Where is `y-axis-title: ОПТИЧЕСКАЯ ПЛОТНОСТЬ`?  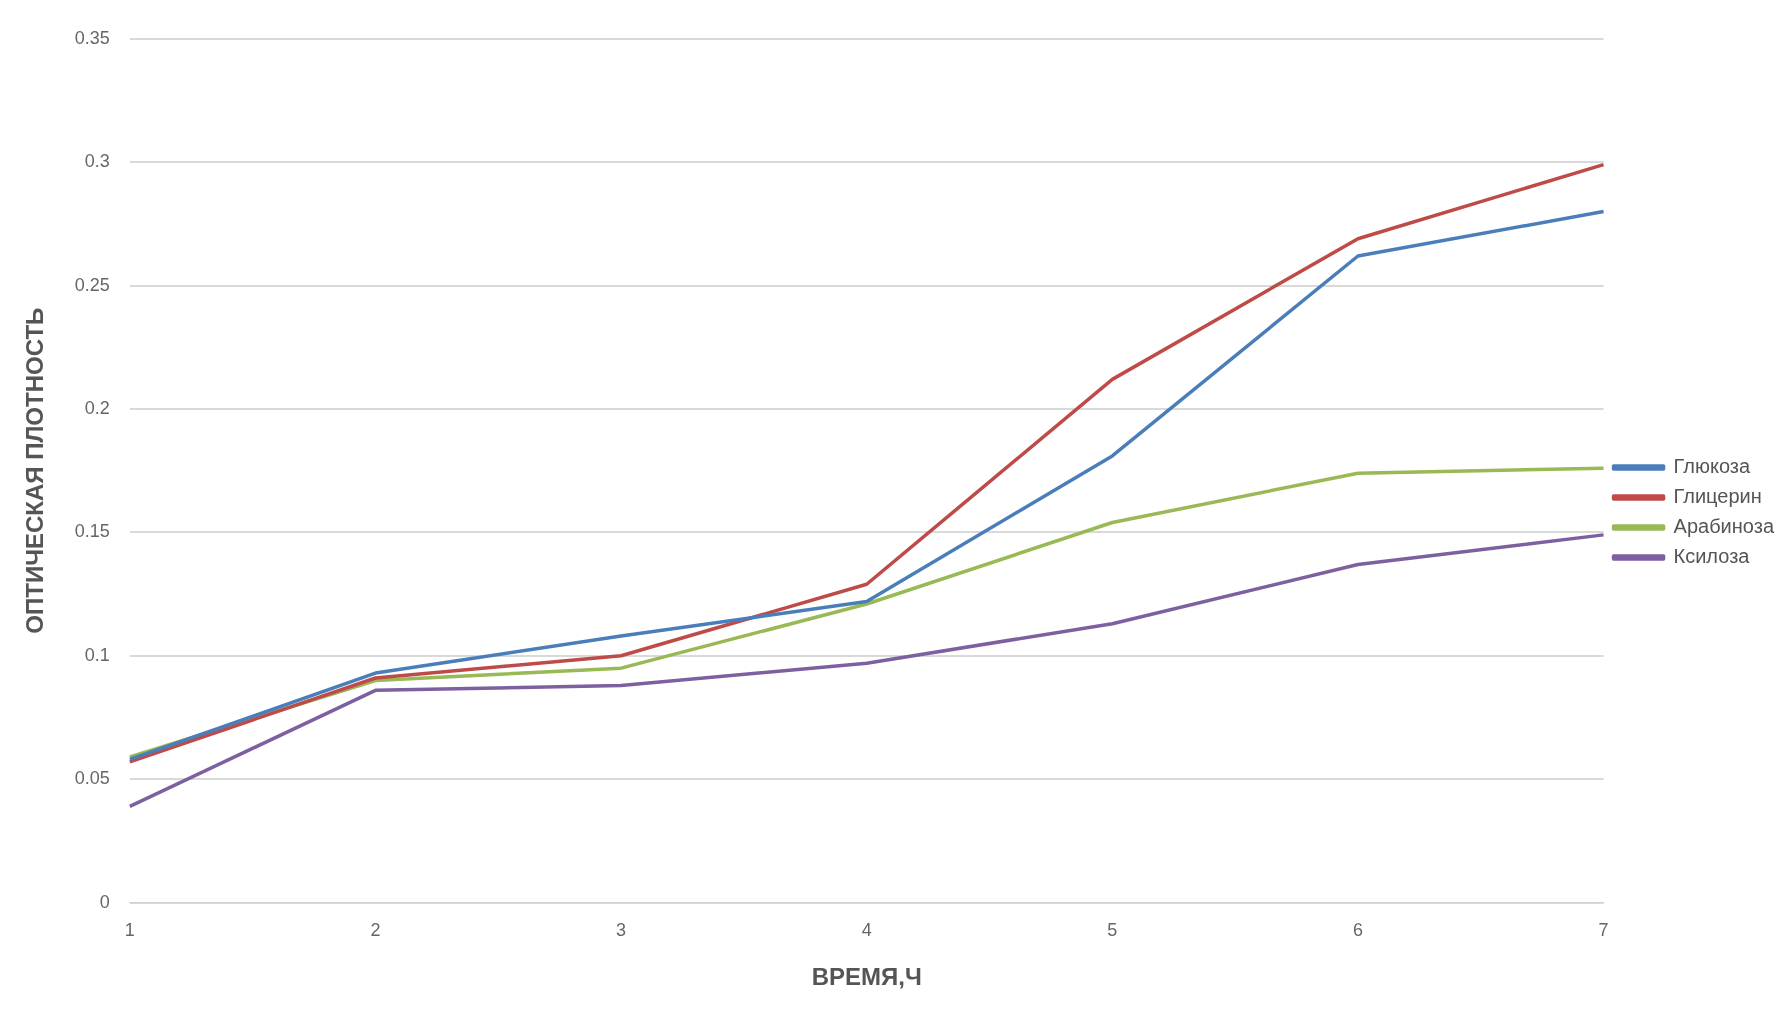
y-axis-title: ОПТИЧЕСКАЯ ПЛОТНОСТЬ is located at coordinates (35, 470).